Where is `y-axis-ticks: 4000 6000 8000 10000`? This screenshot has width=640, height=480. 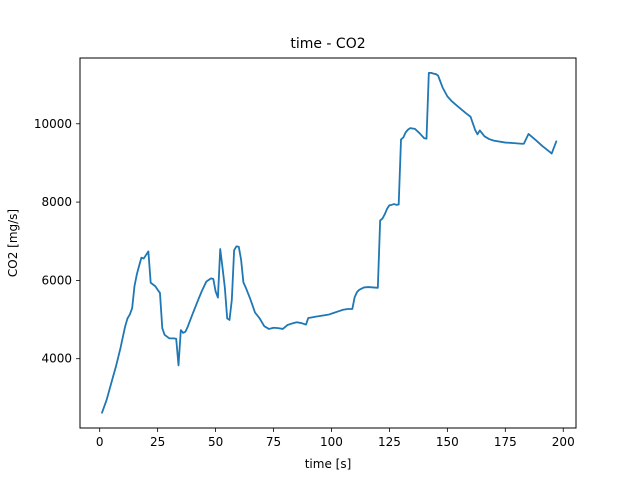
y-axis-ticks: 4000 6000 8000 10000 is located at coordinates (57, 241).